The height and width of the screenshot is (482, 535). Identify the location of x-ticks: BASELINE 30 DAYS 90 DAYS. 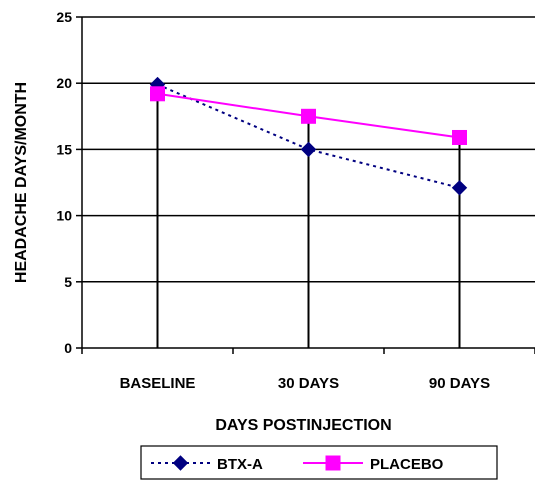
(308, 370).